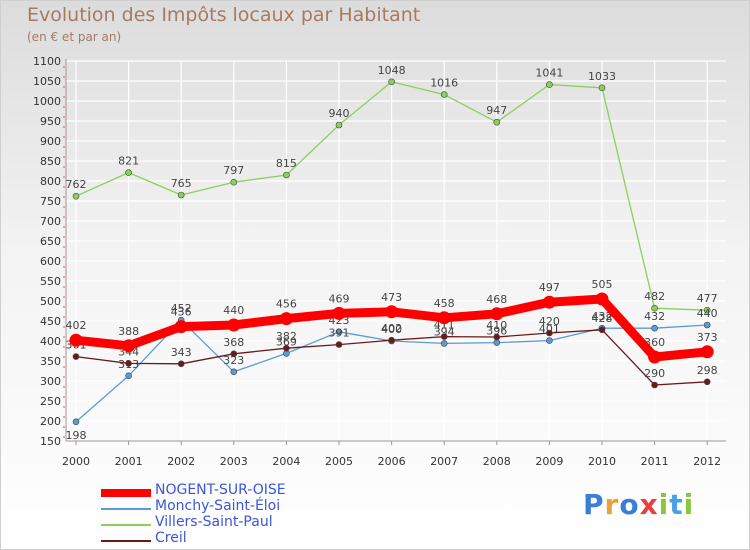 The image size is (750, 550). What do you see at coordinates (128, 161) in the screenshot?
I see `data-label: 821` at bounding box center [128, 161].